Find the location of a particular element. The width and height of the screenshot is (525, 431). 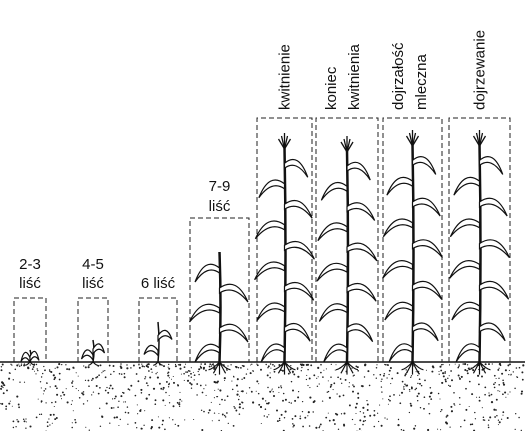

root is located at coordinates (352, 366).